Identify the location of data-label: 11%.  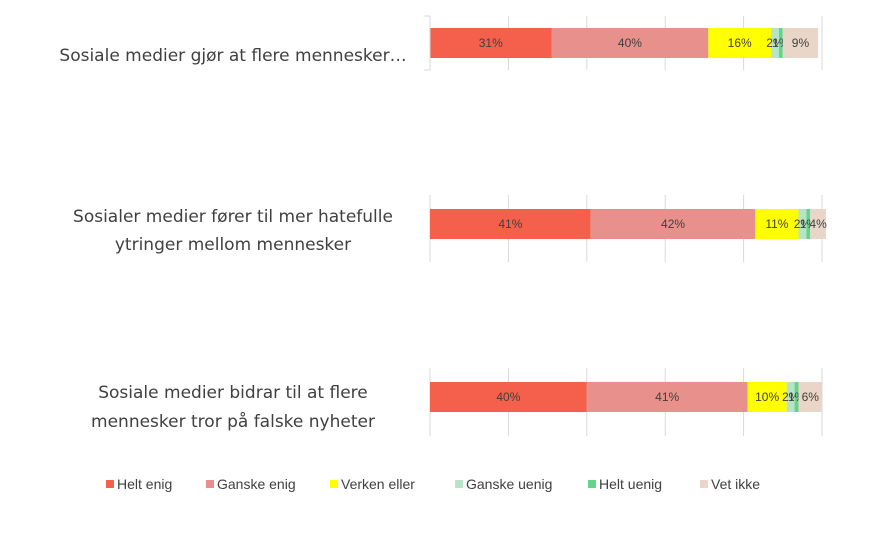
(776, 224).